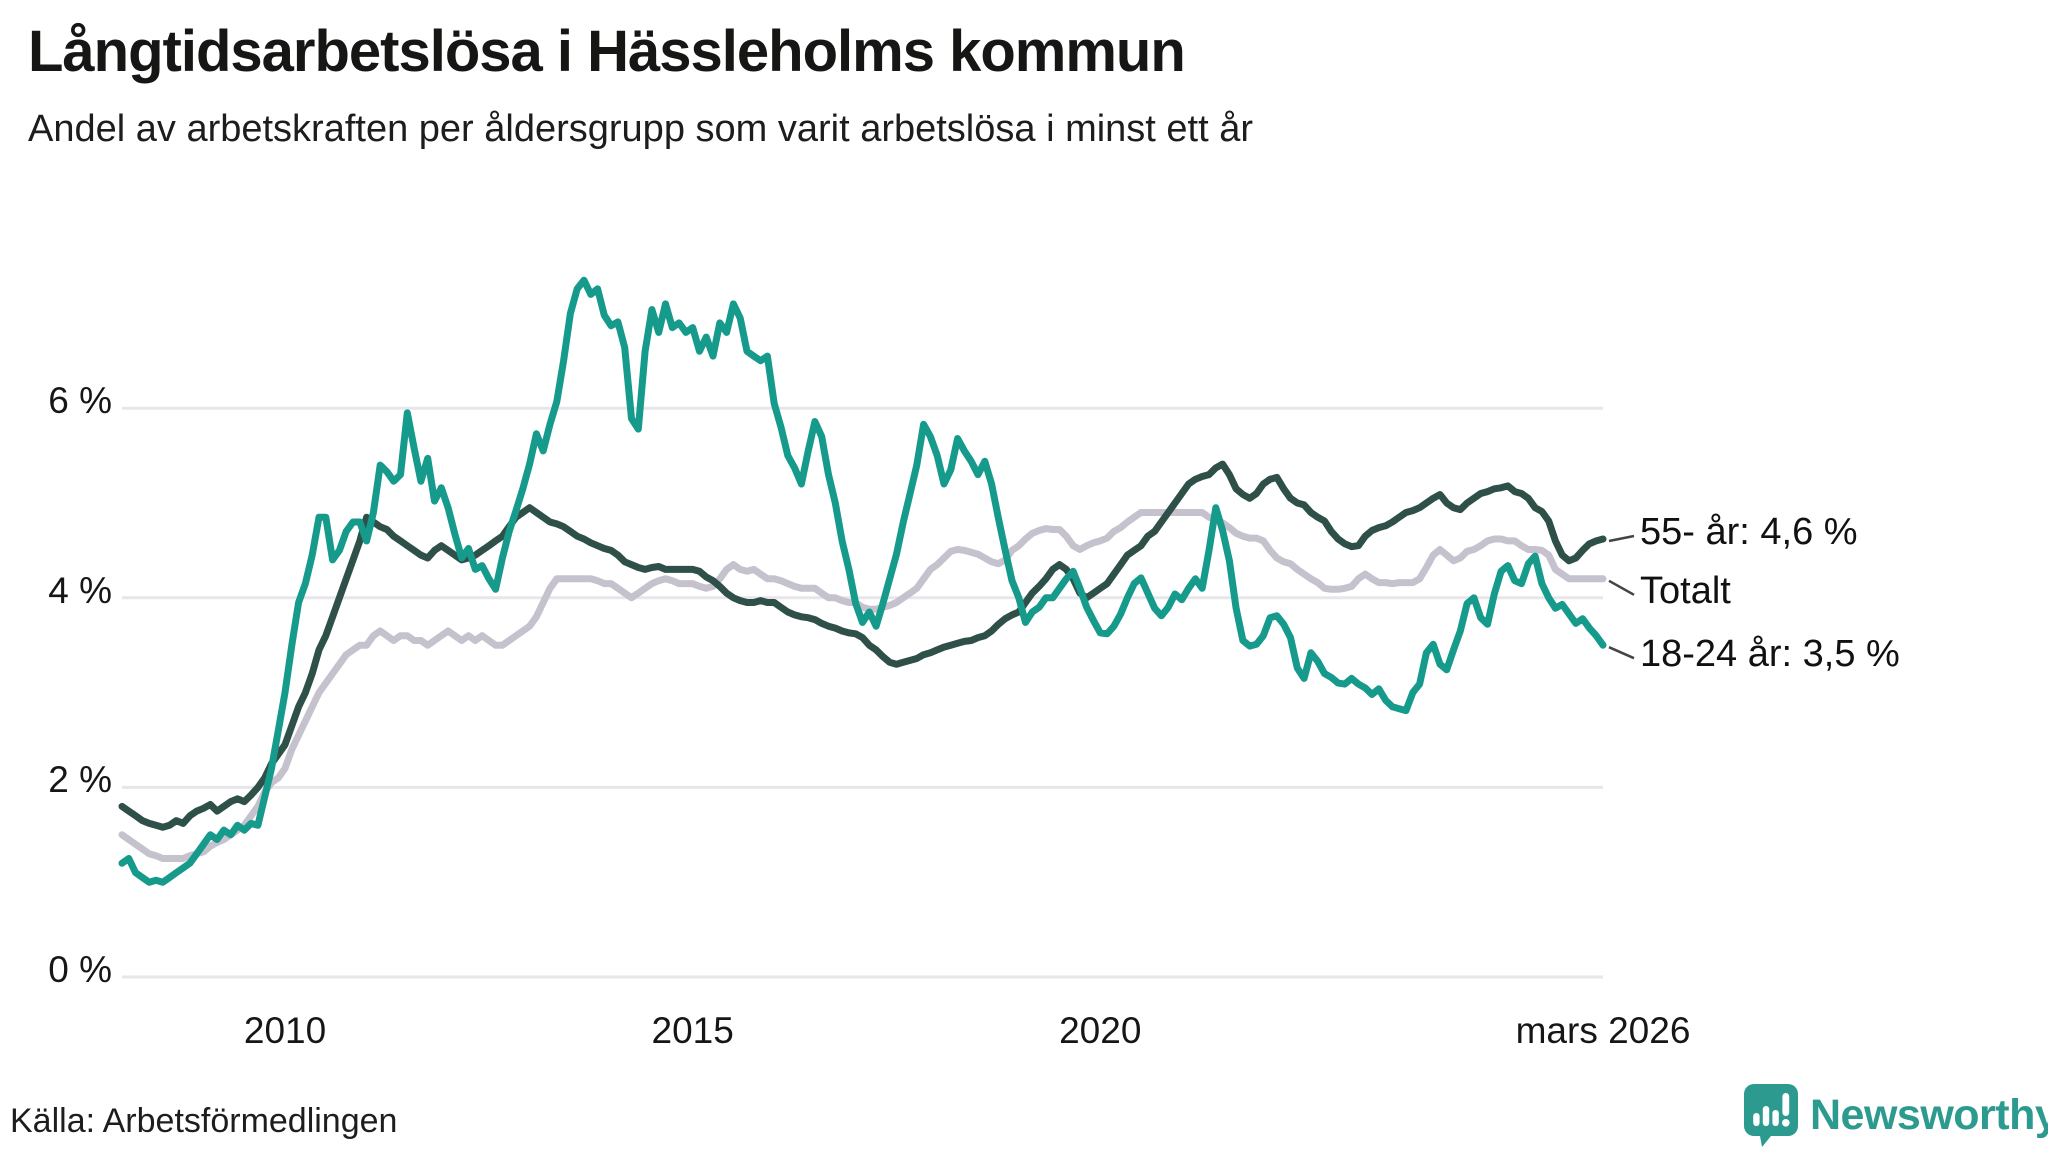  I want to click on y-tick-label: 0 %, so click(80, 969).